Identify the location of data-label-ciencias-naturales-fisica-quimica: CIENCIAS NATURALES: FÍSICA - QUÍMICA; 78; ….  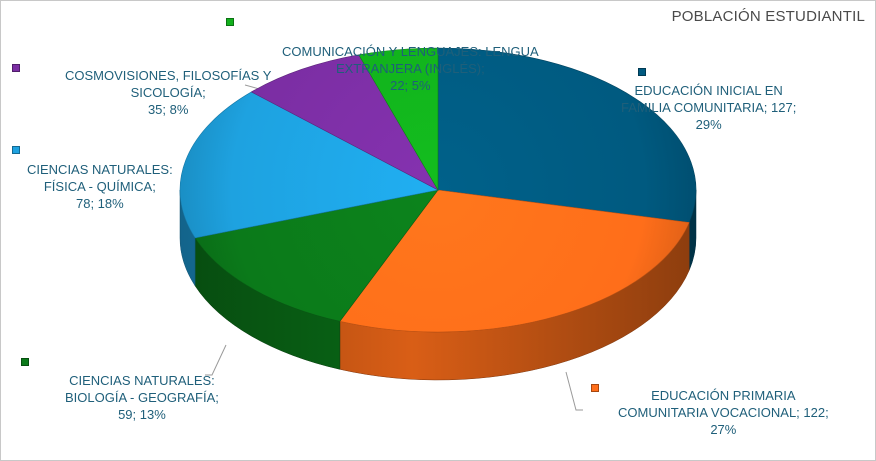
(100, 186).